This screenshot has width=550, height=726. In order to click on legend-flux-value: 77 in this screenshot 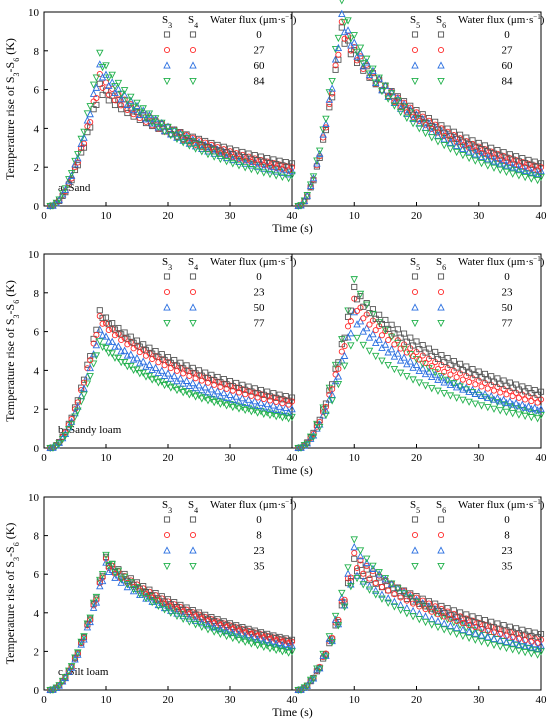, I will do `click(508, 324)`.